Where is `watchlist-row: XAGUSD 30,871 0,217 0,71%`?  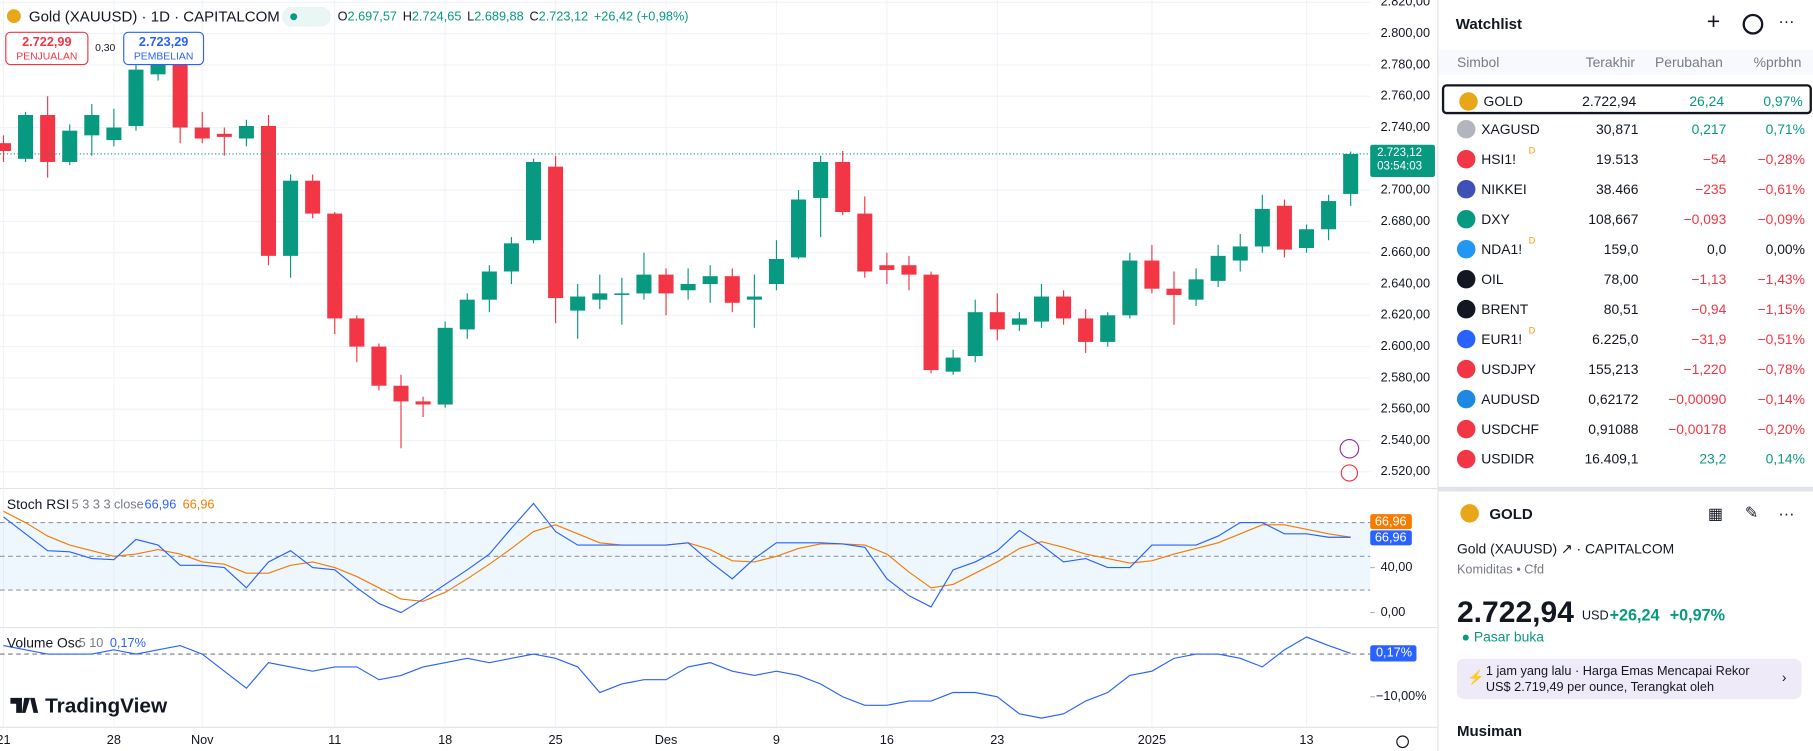
watchlist-row: XAGUSD 30,871 0,217 0,71% is located at coordinates (1627, 129).